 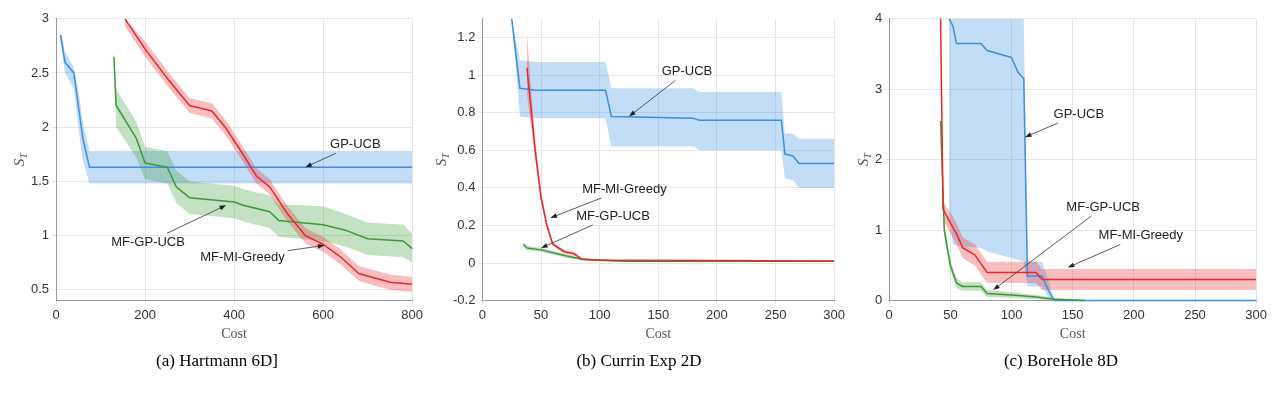 I want to click on y-tick-label: 0.4, so click(x=466, y=187).